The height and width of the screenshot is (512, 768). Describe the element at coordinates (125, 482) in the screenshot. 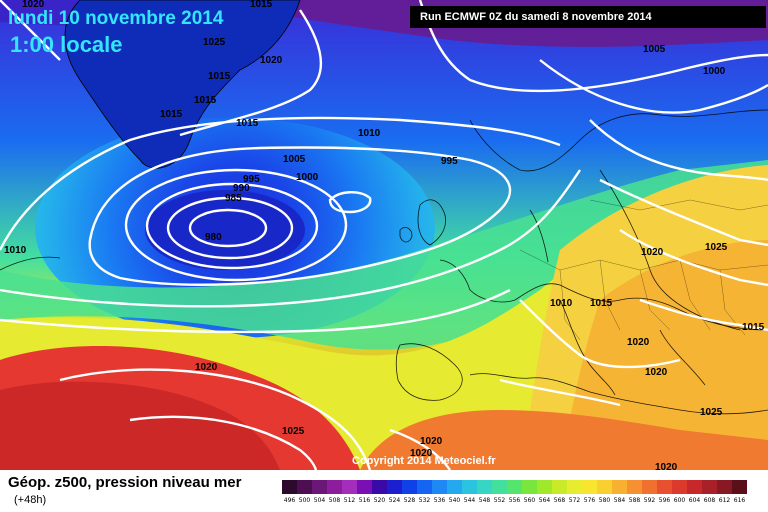

I see `legend-title: Géop. z500, pression niveau mer` at that location.